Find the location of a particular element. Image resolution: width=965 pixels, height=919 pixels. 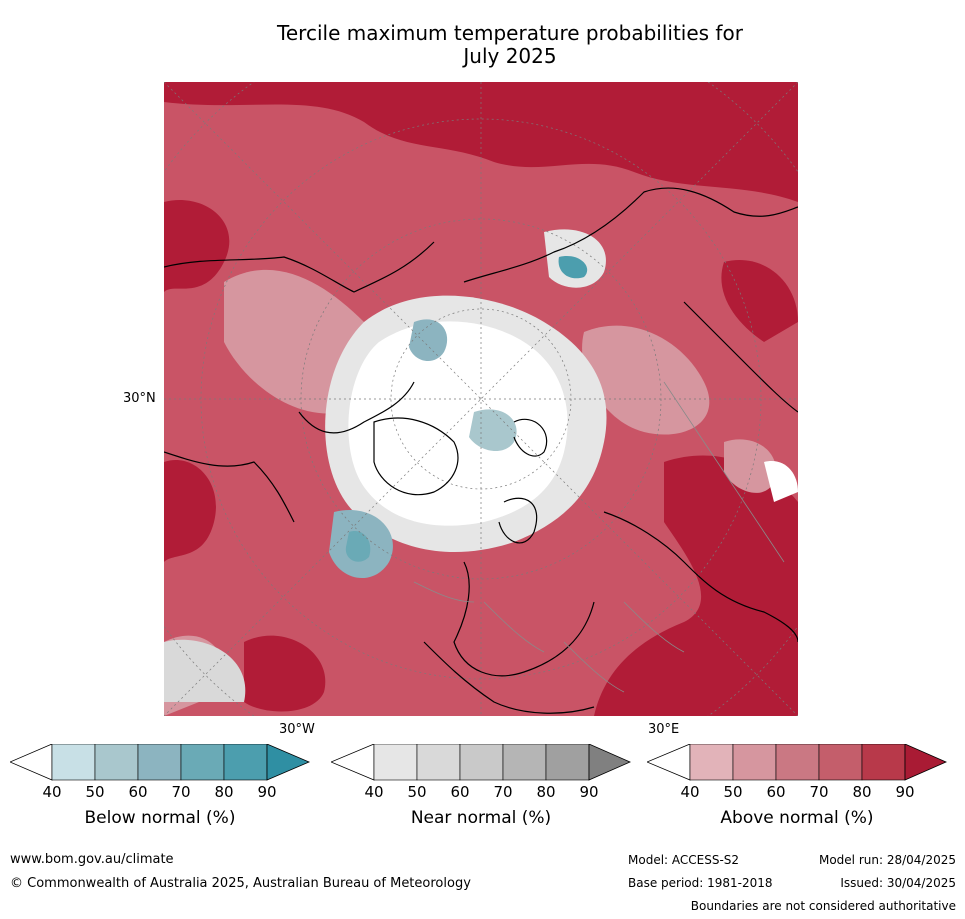

colorbar-above-tick-90: 90 is located at coordinates (905, 792).